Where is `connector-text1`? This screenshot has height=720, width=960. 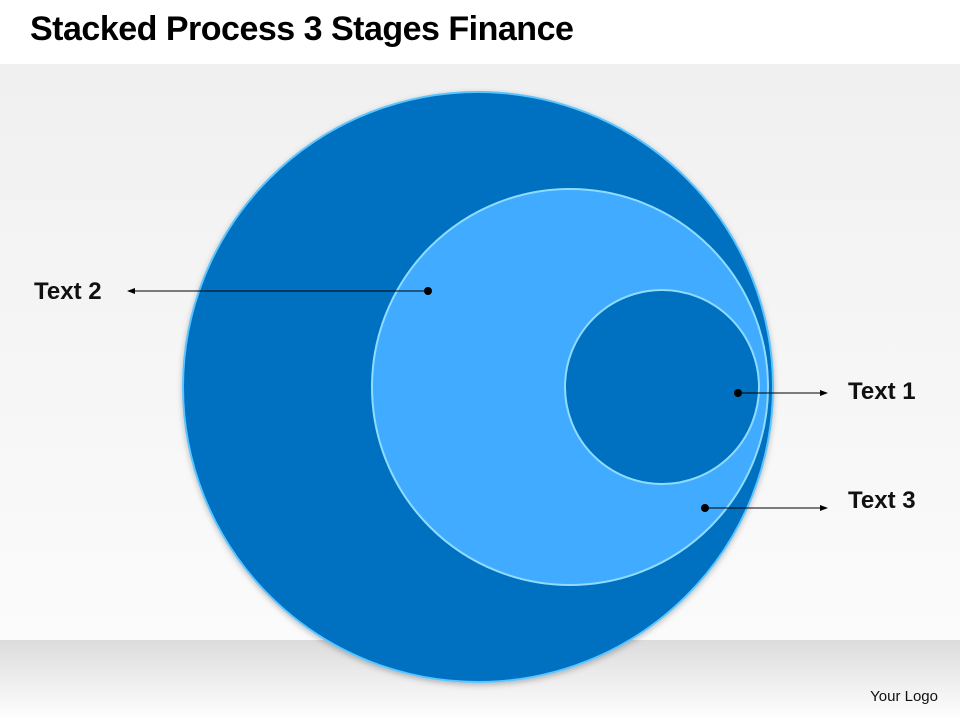 connector-text1 is located at coordinates (781, 393).